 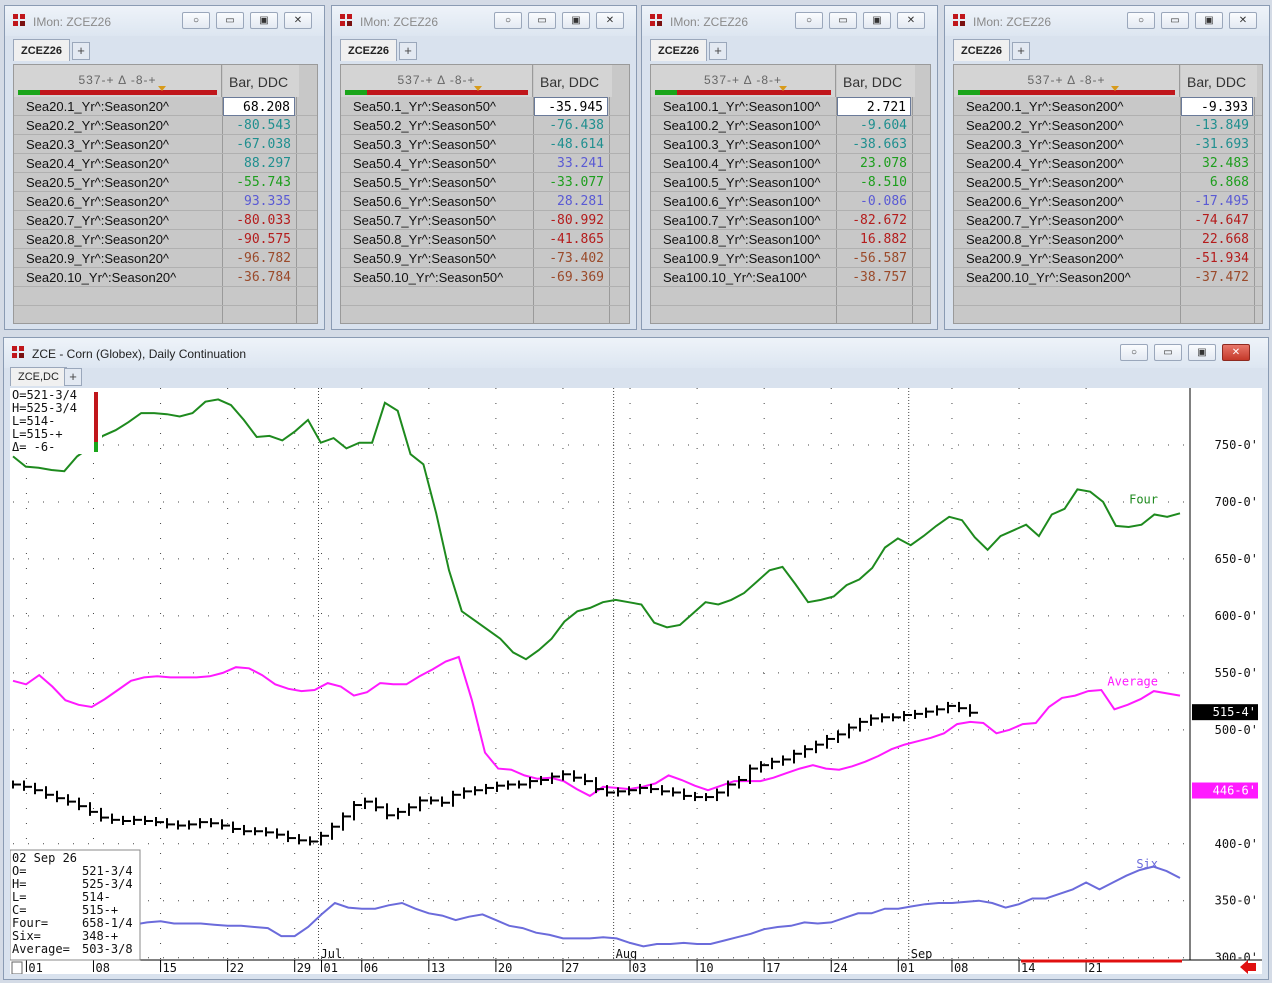 I want to click on quote-row: Sea50.10_Yr^:Season50^ -69.369, so click(x=485, y=277).